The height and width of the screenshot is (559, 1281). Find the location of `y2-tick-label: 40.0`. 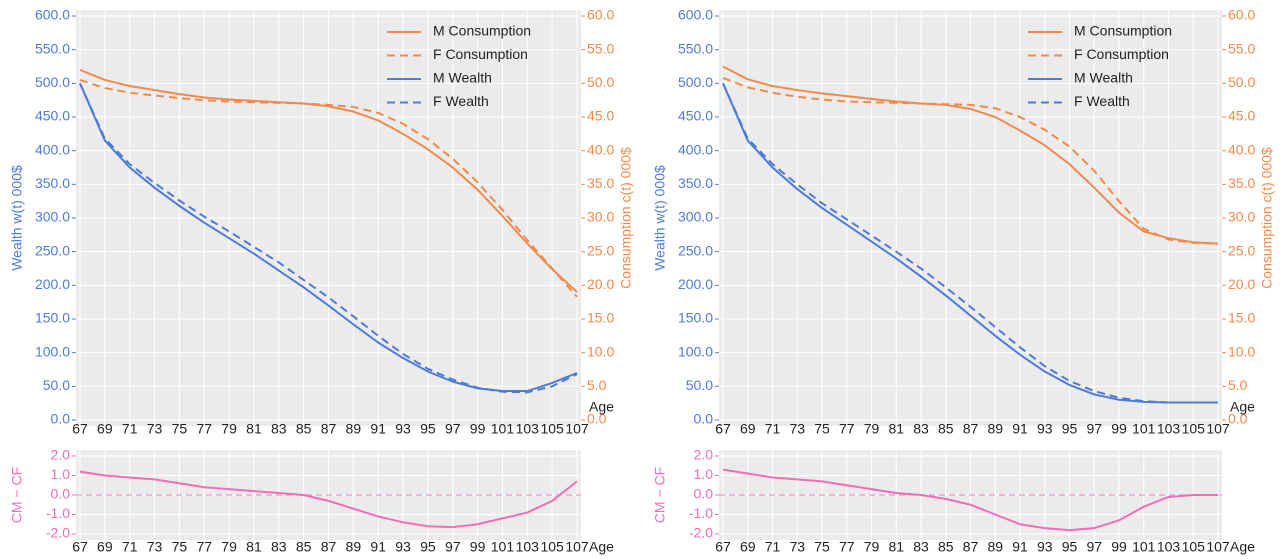

y2-tick-label: 40.0 is located at coordinates (1241, 149).